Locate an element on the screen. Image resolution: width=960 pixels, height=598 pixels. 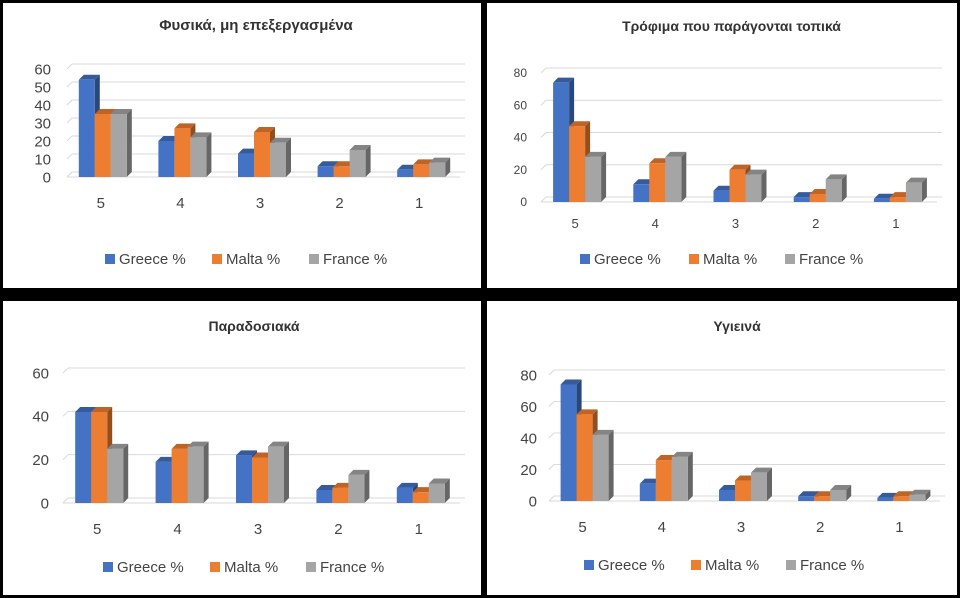
chart-title: Φυσικά, μη επεξεργασμένα is located at coordinates (256, 25).